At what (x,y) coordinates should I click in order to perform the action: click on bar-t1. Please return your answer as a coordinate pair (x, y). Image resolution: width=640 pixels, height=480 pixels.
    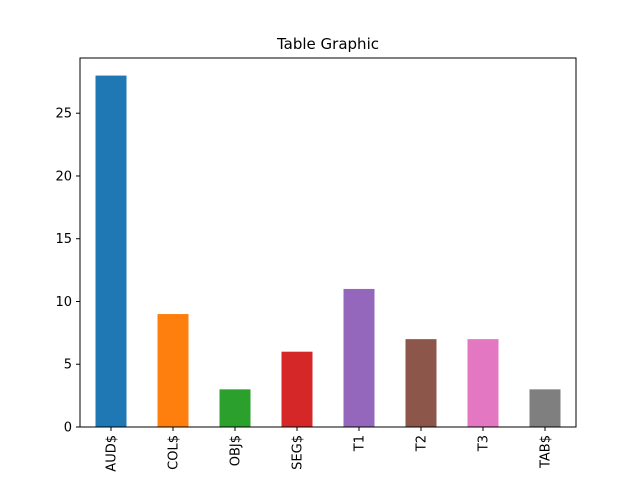
    Looking at the image, I should click on (359, 357).